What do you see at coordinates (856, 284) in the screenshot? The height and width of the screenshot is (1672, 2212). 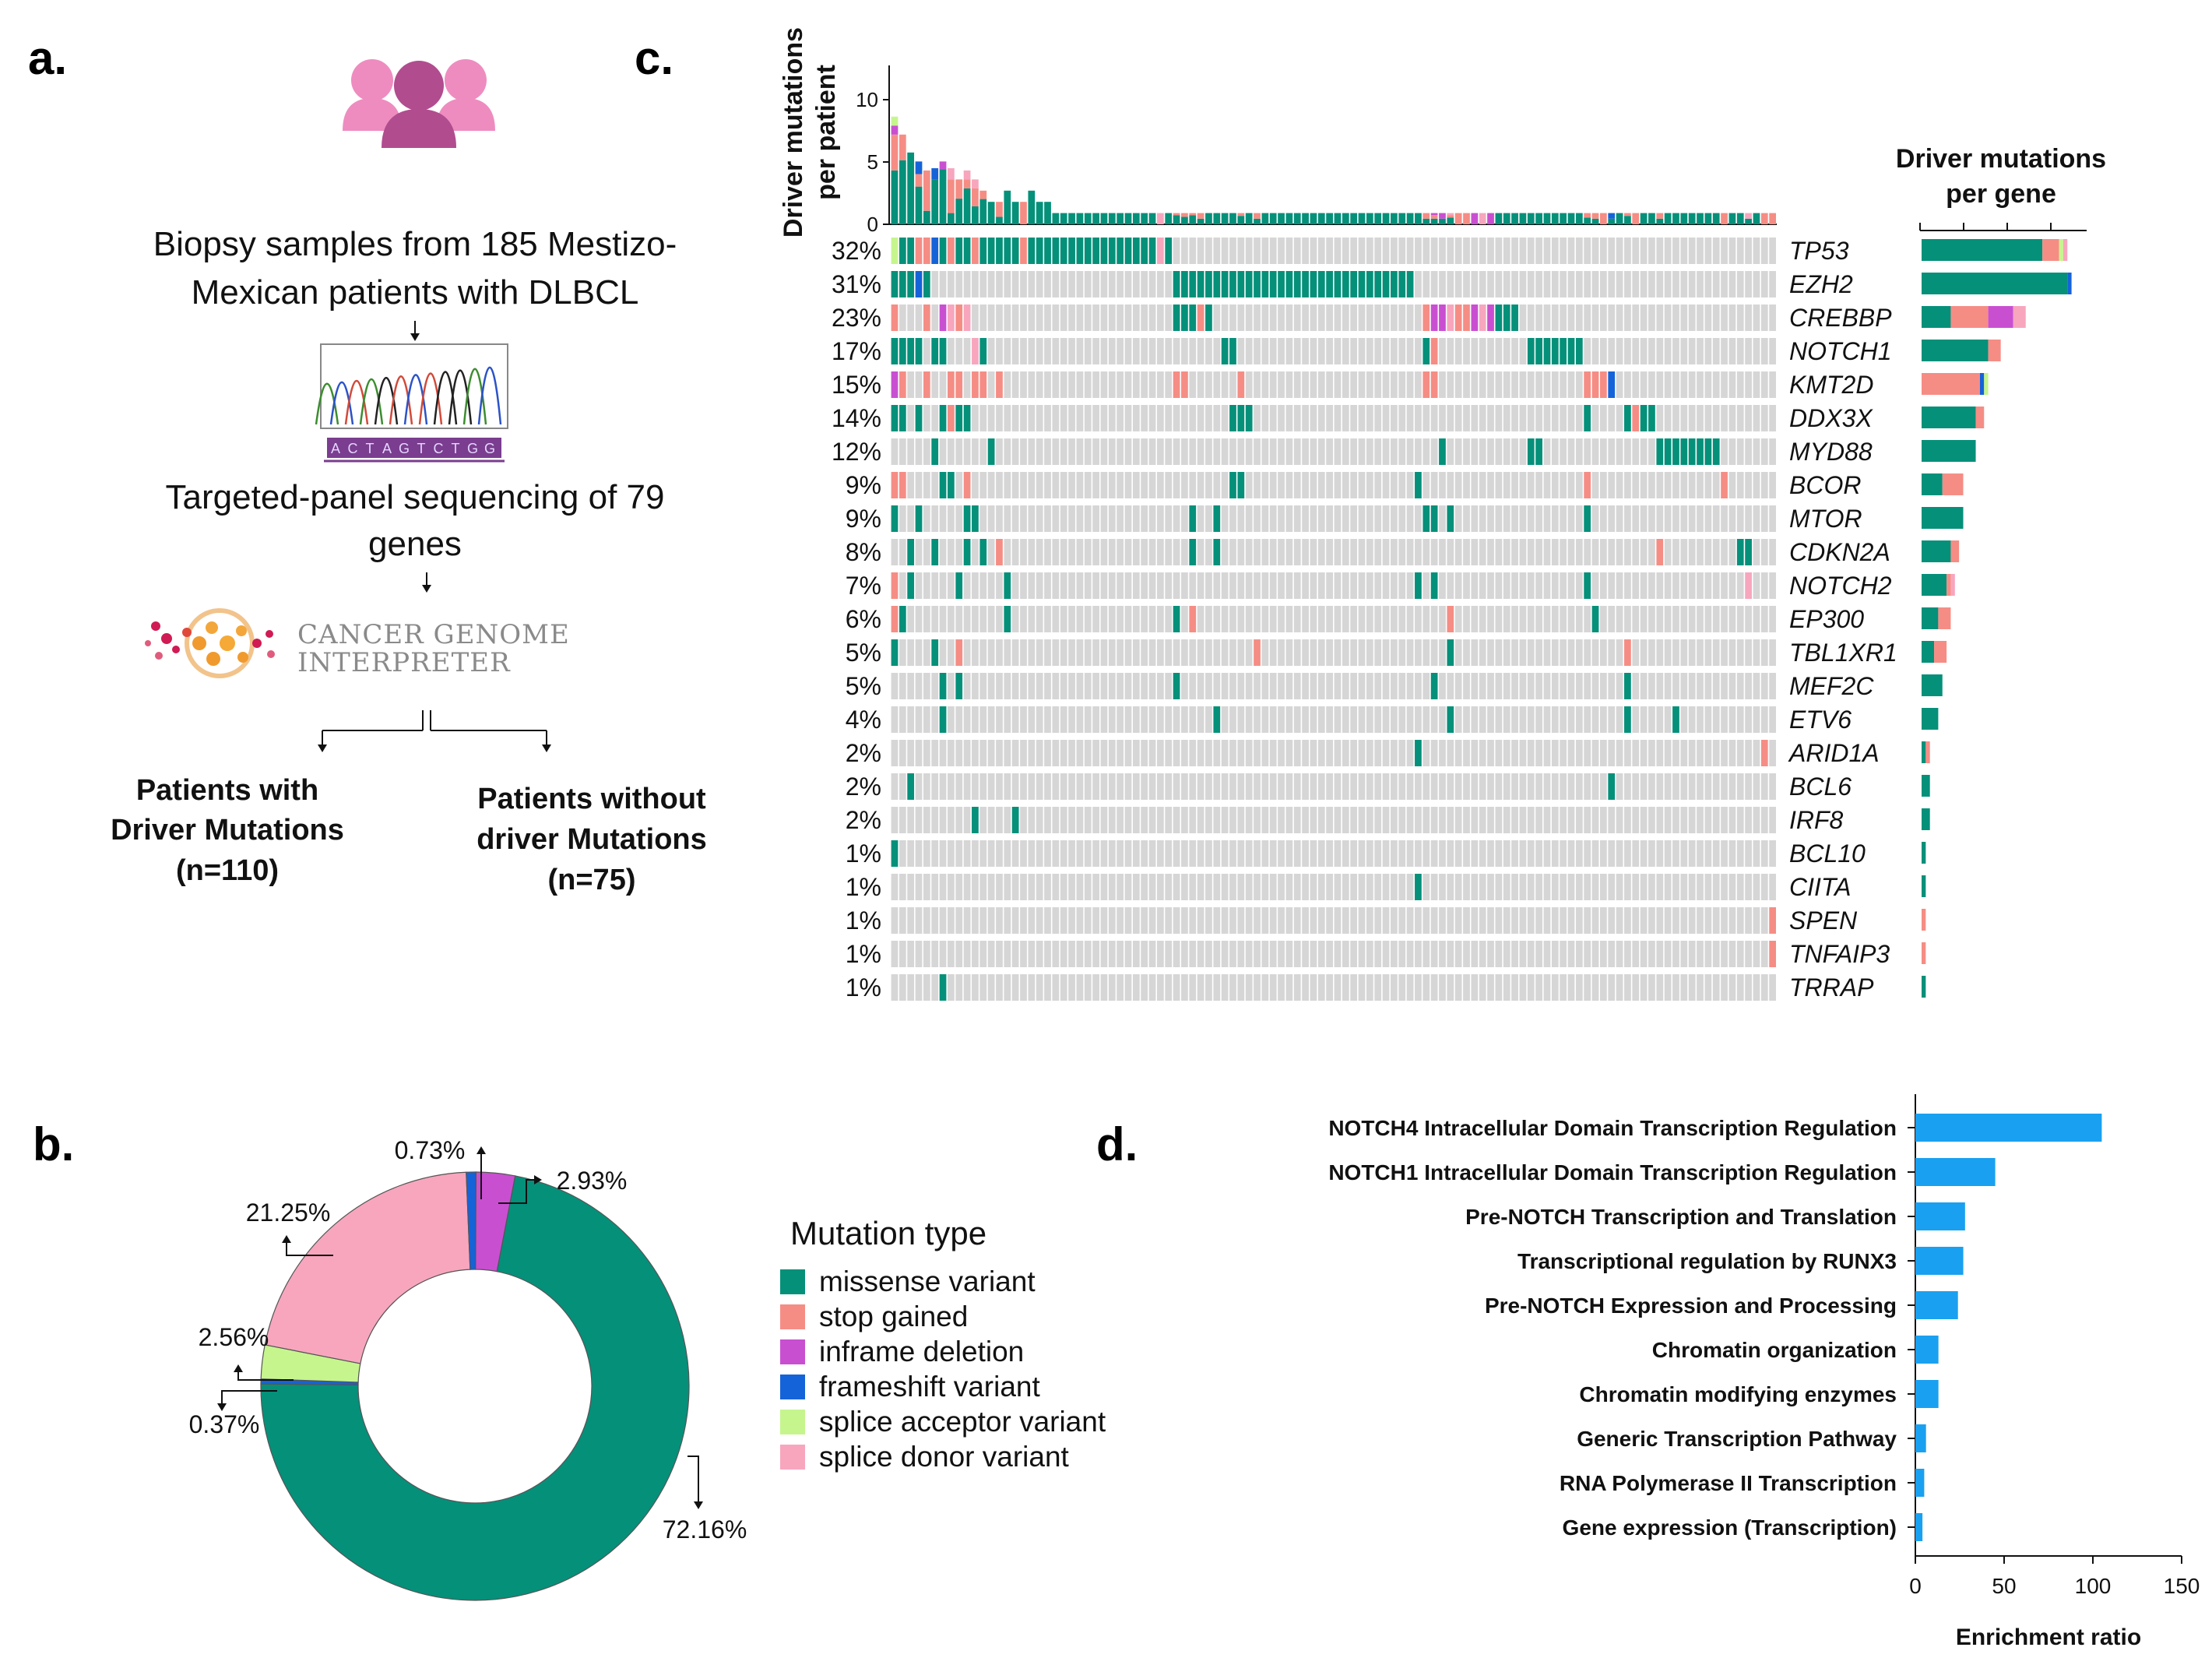 I see `percent-label: 31%` at bounding box center [856, 284].